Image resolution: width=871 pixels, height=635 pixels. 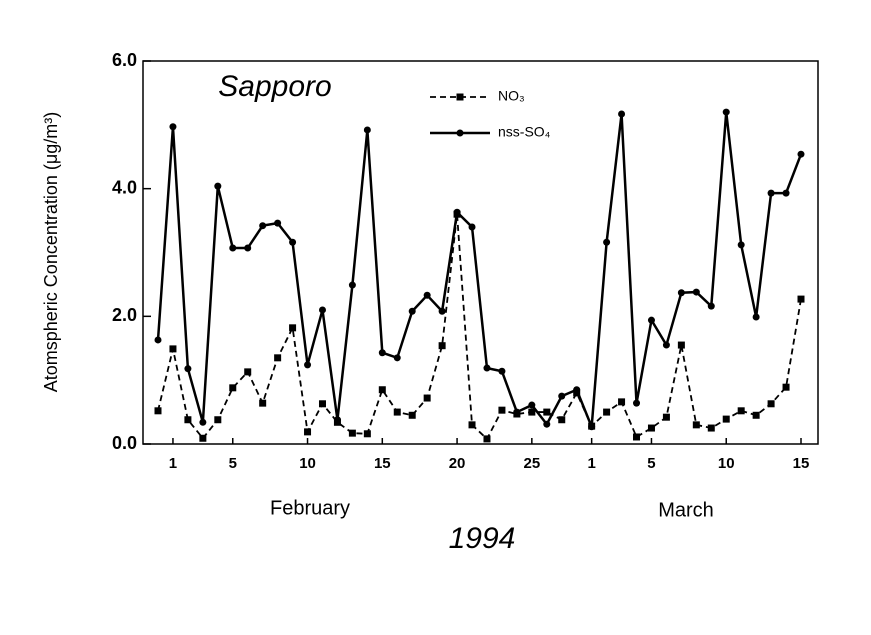 I want to click on x-tick-label: 20, so click(x=457, y=463).